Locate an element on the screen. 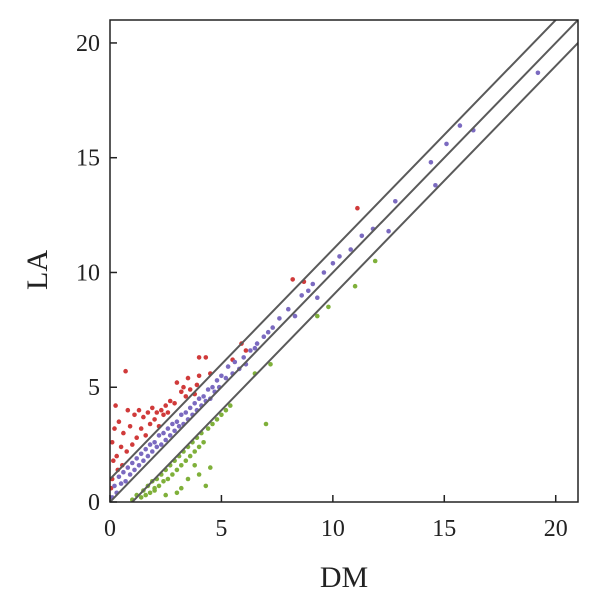 This screenshot has height=608, width=600. x-tick-label: 20 is located at coordinates (556, 529).